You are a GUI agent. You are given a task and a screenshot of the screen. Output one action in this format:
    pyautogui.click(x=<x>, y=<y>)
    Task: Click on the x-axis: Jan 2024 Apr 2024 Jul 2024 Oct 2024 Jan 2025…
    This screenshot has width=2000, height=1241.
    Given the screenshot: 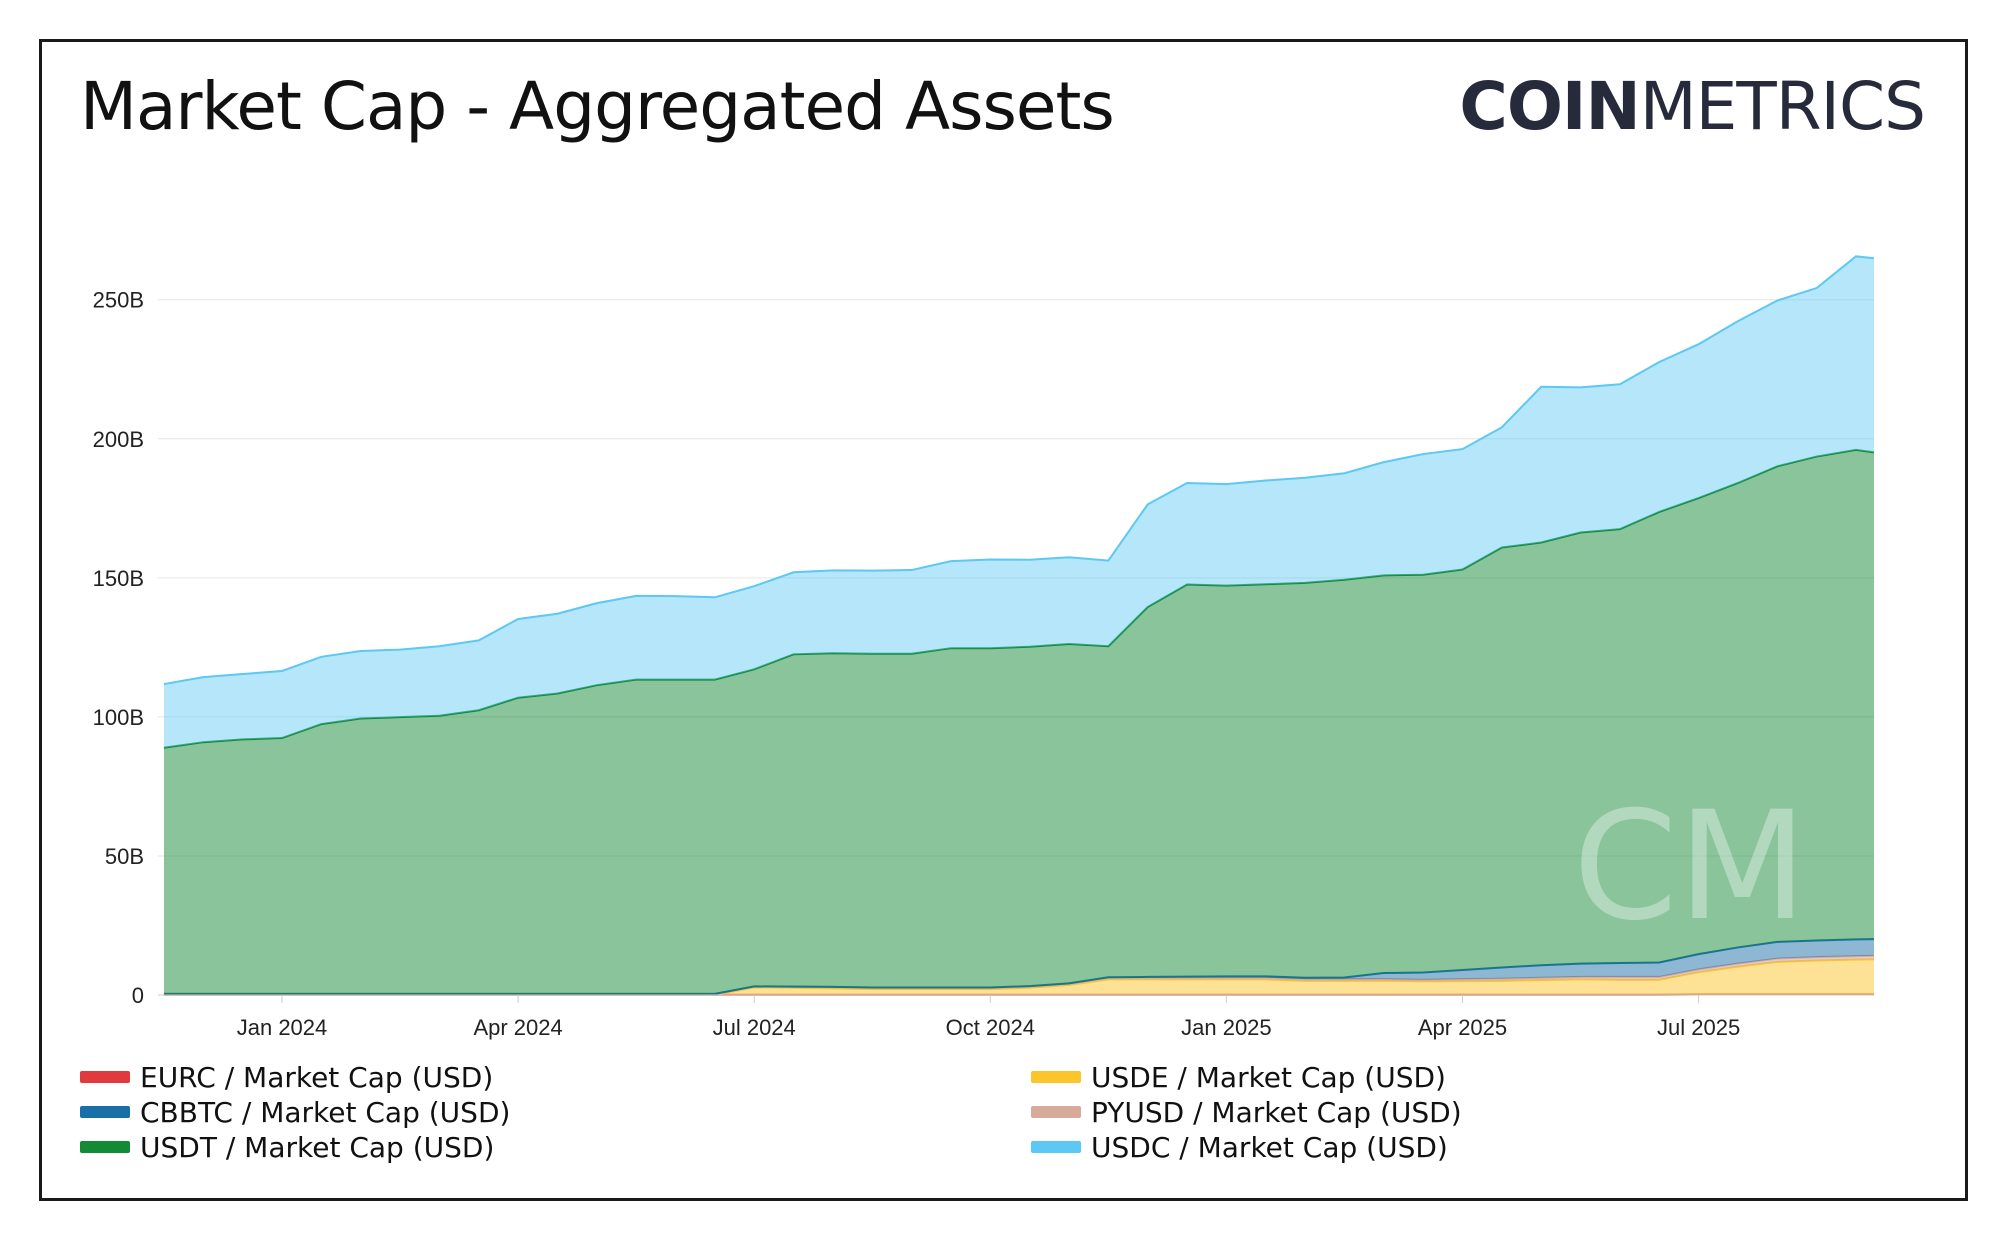 What is the action you would take?
    pyautogui.click(x=1016, y=1017)
    